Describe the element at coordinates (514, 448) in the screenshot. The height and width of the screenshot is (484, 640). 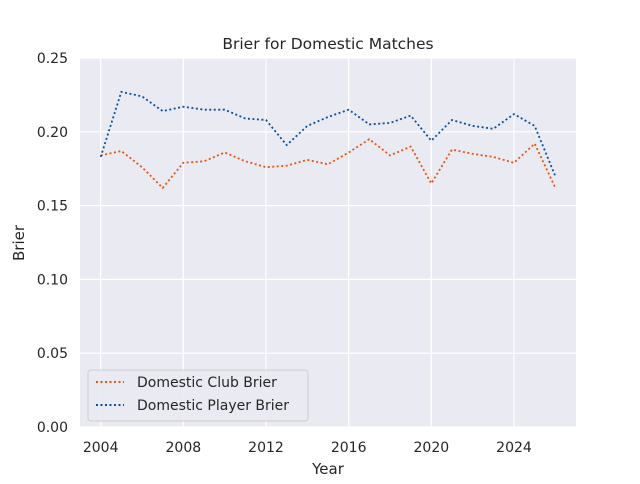
I see `x-tick-label: 2024` at that location.